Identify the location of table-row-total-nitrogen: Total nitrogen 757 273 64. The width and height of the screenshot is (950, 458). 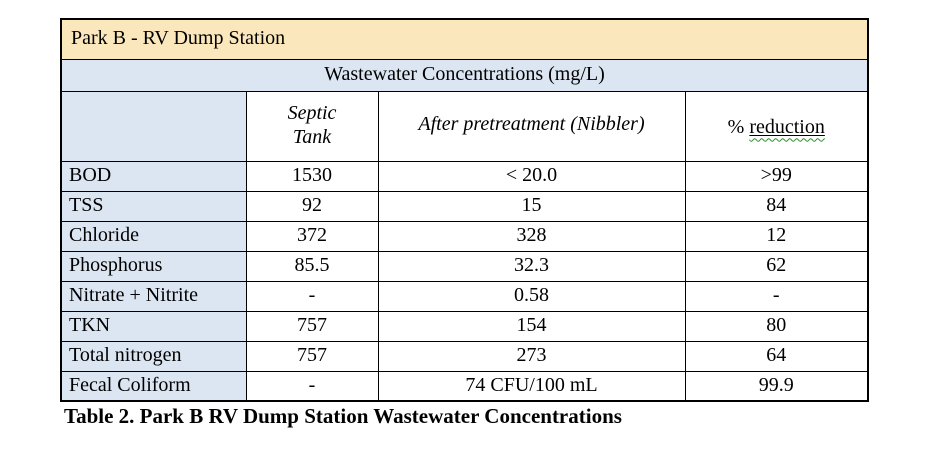
(464, 356).